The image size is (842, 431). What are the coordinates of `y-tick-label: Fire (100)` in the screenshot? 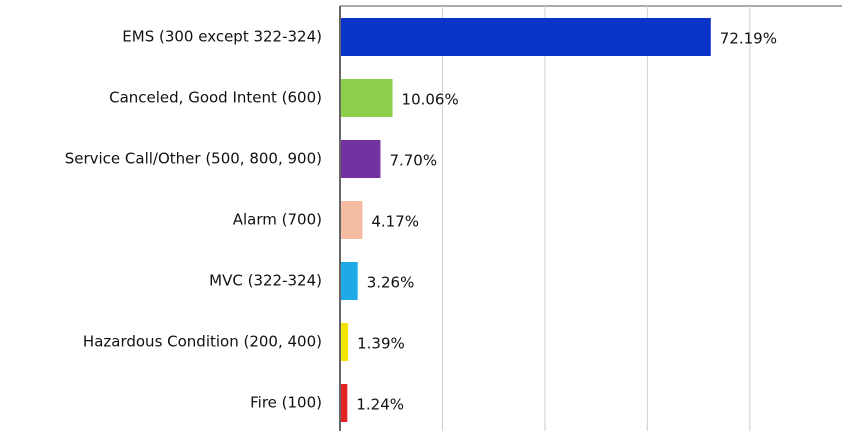 It's located at (286, 403).